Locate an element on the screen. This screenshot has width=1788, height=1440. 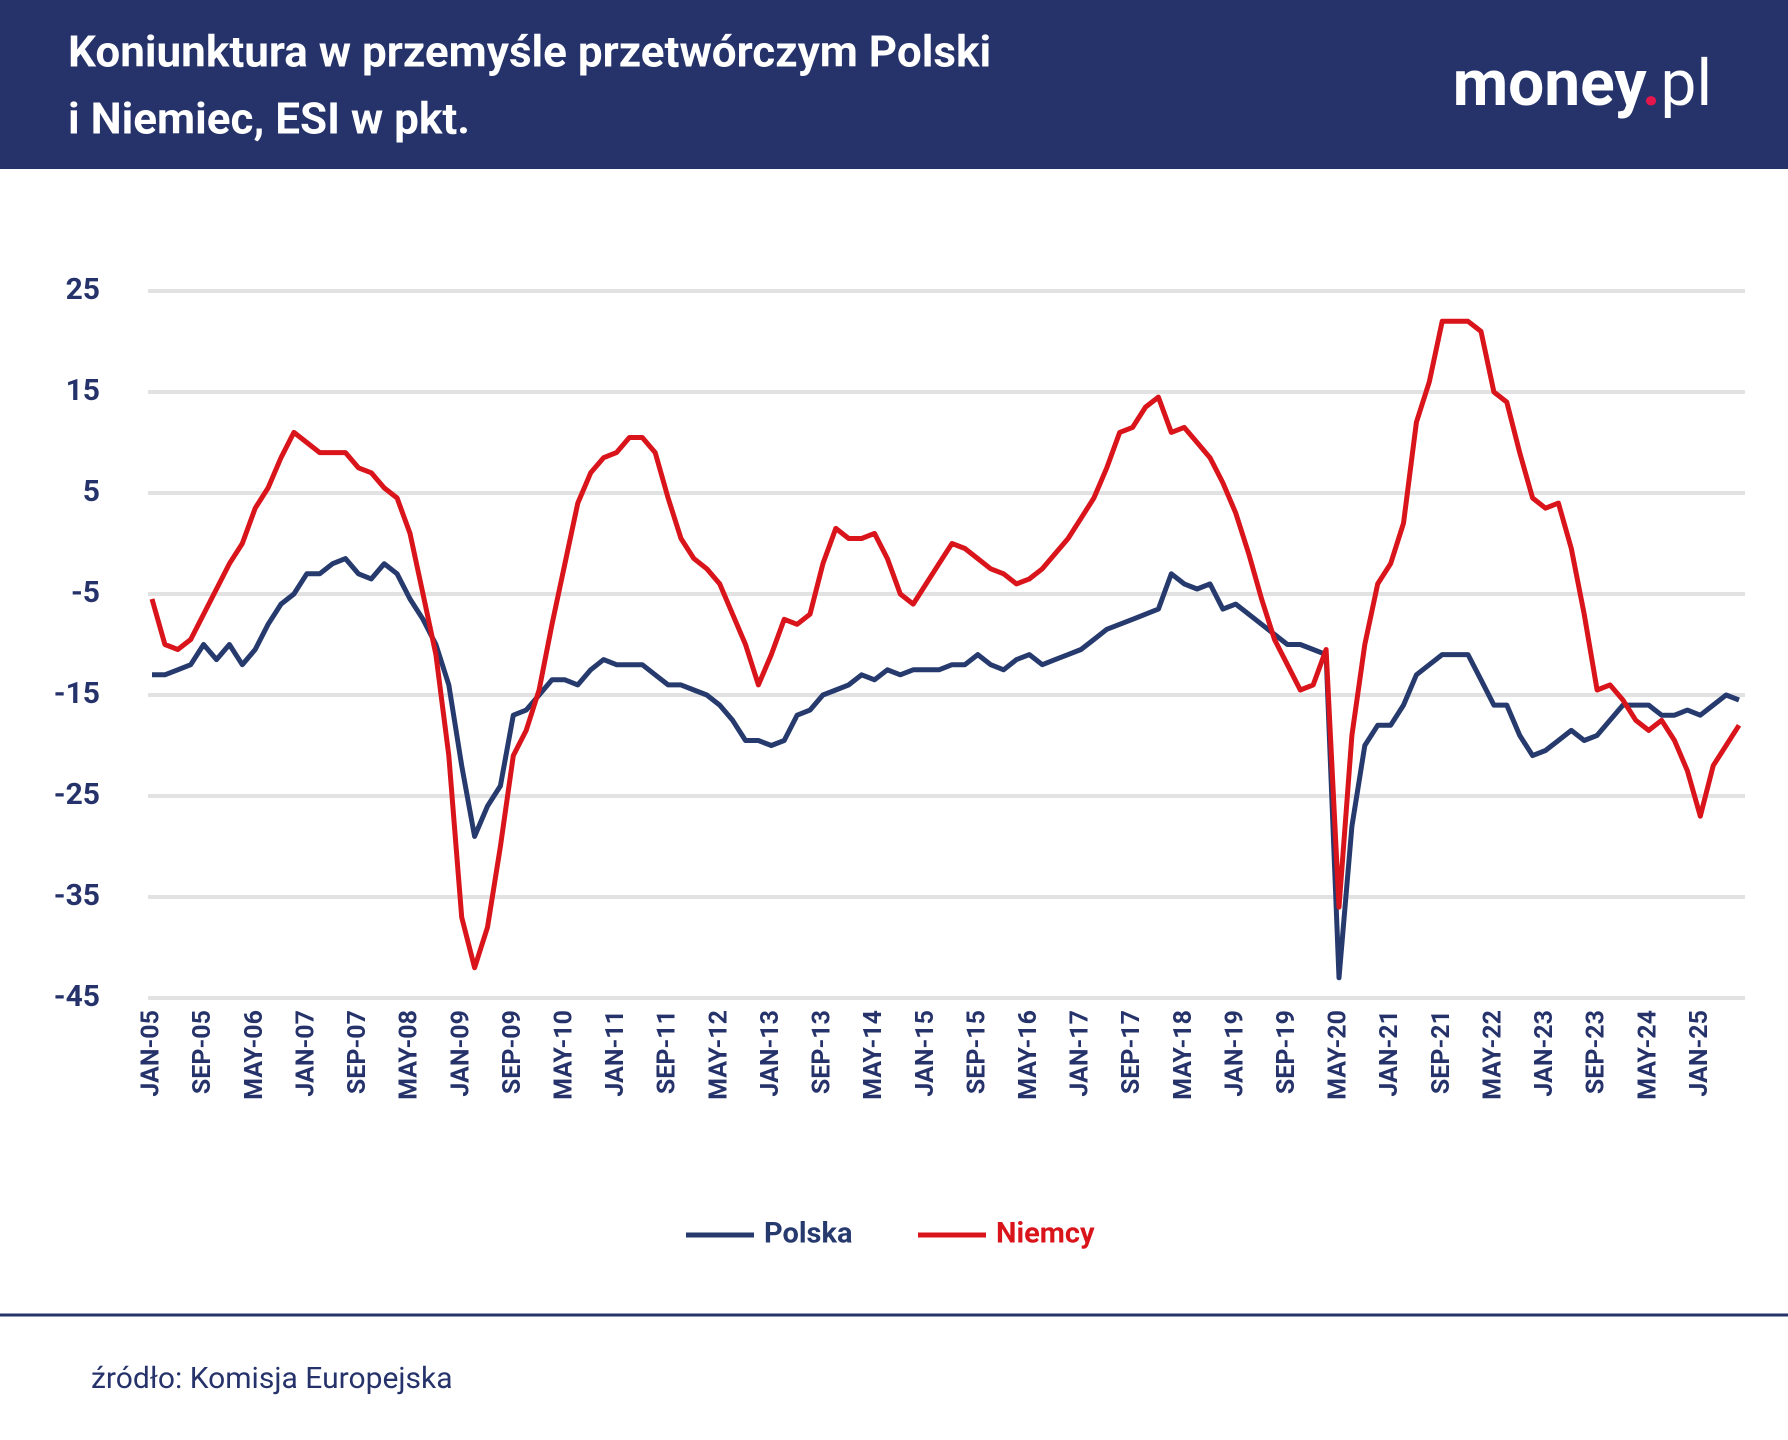
y-tick-label: 15 is located at coordinates (83, 390).